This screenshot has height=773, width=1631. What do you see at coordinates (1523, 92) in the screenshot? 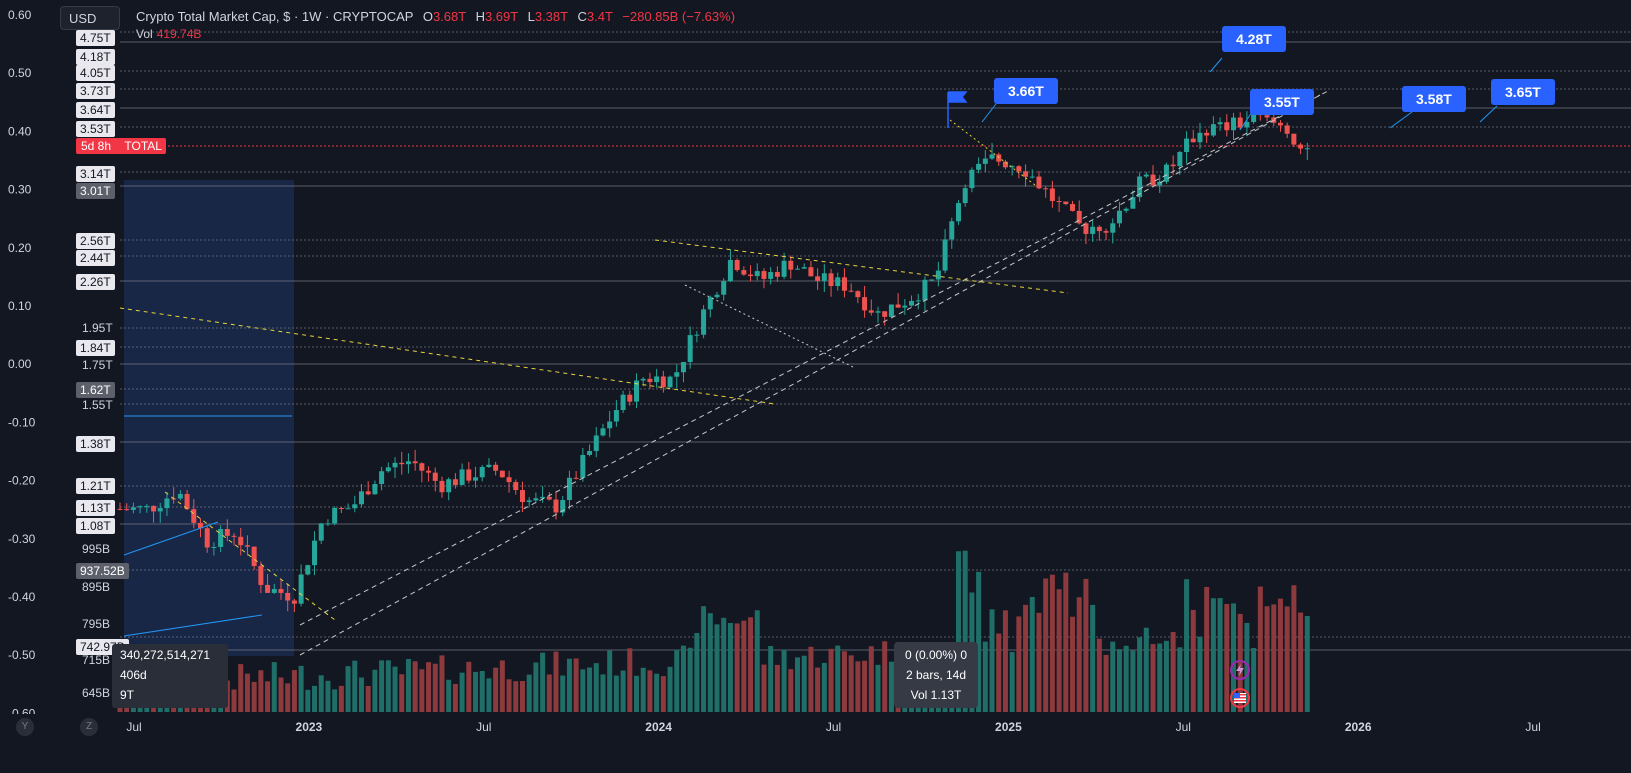
I see `callout-3-65t: 3.65T` at bounding box center [1523, 92].